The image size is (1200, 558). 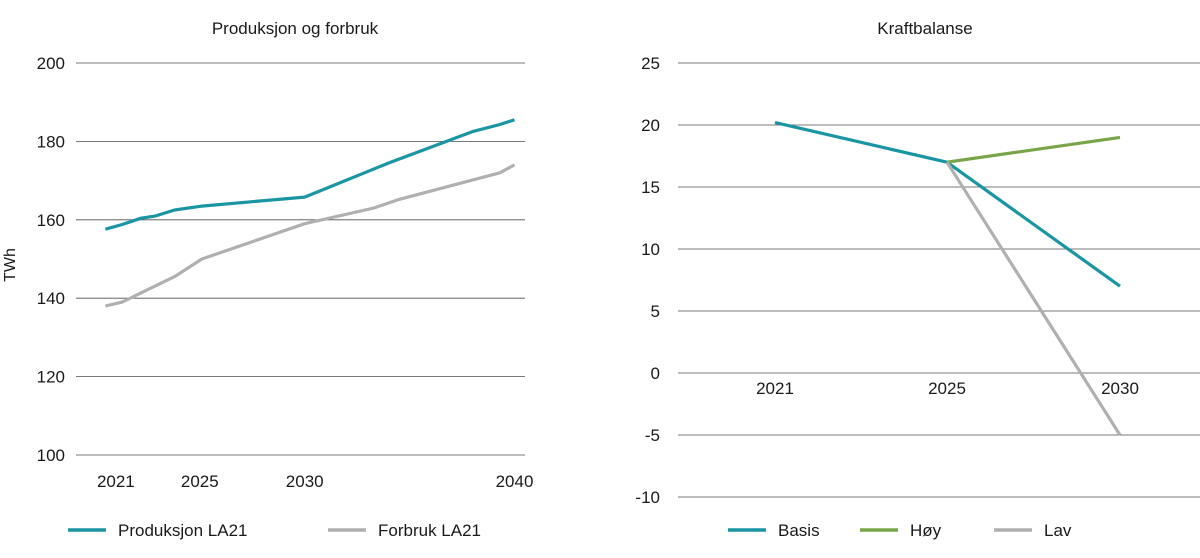 I want to click on chart1-series-line-produksjon-la21, so click(x=309, y=174).